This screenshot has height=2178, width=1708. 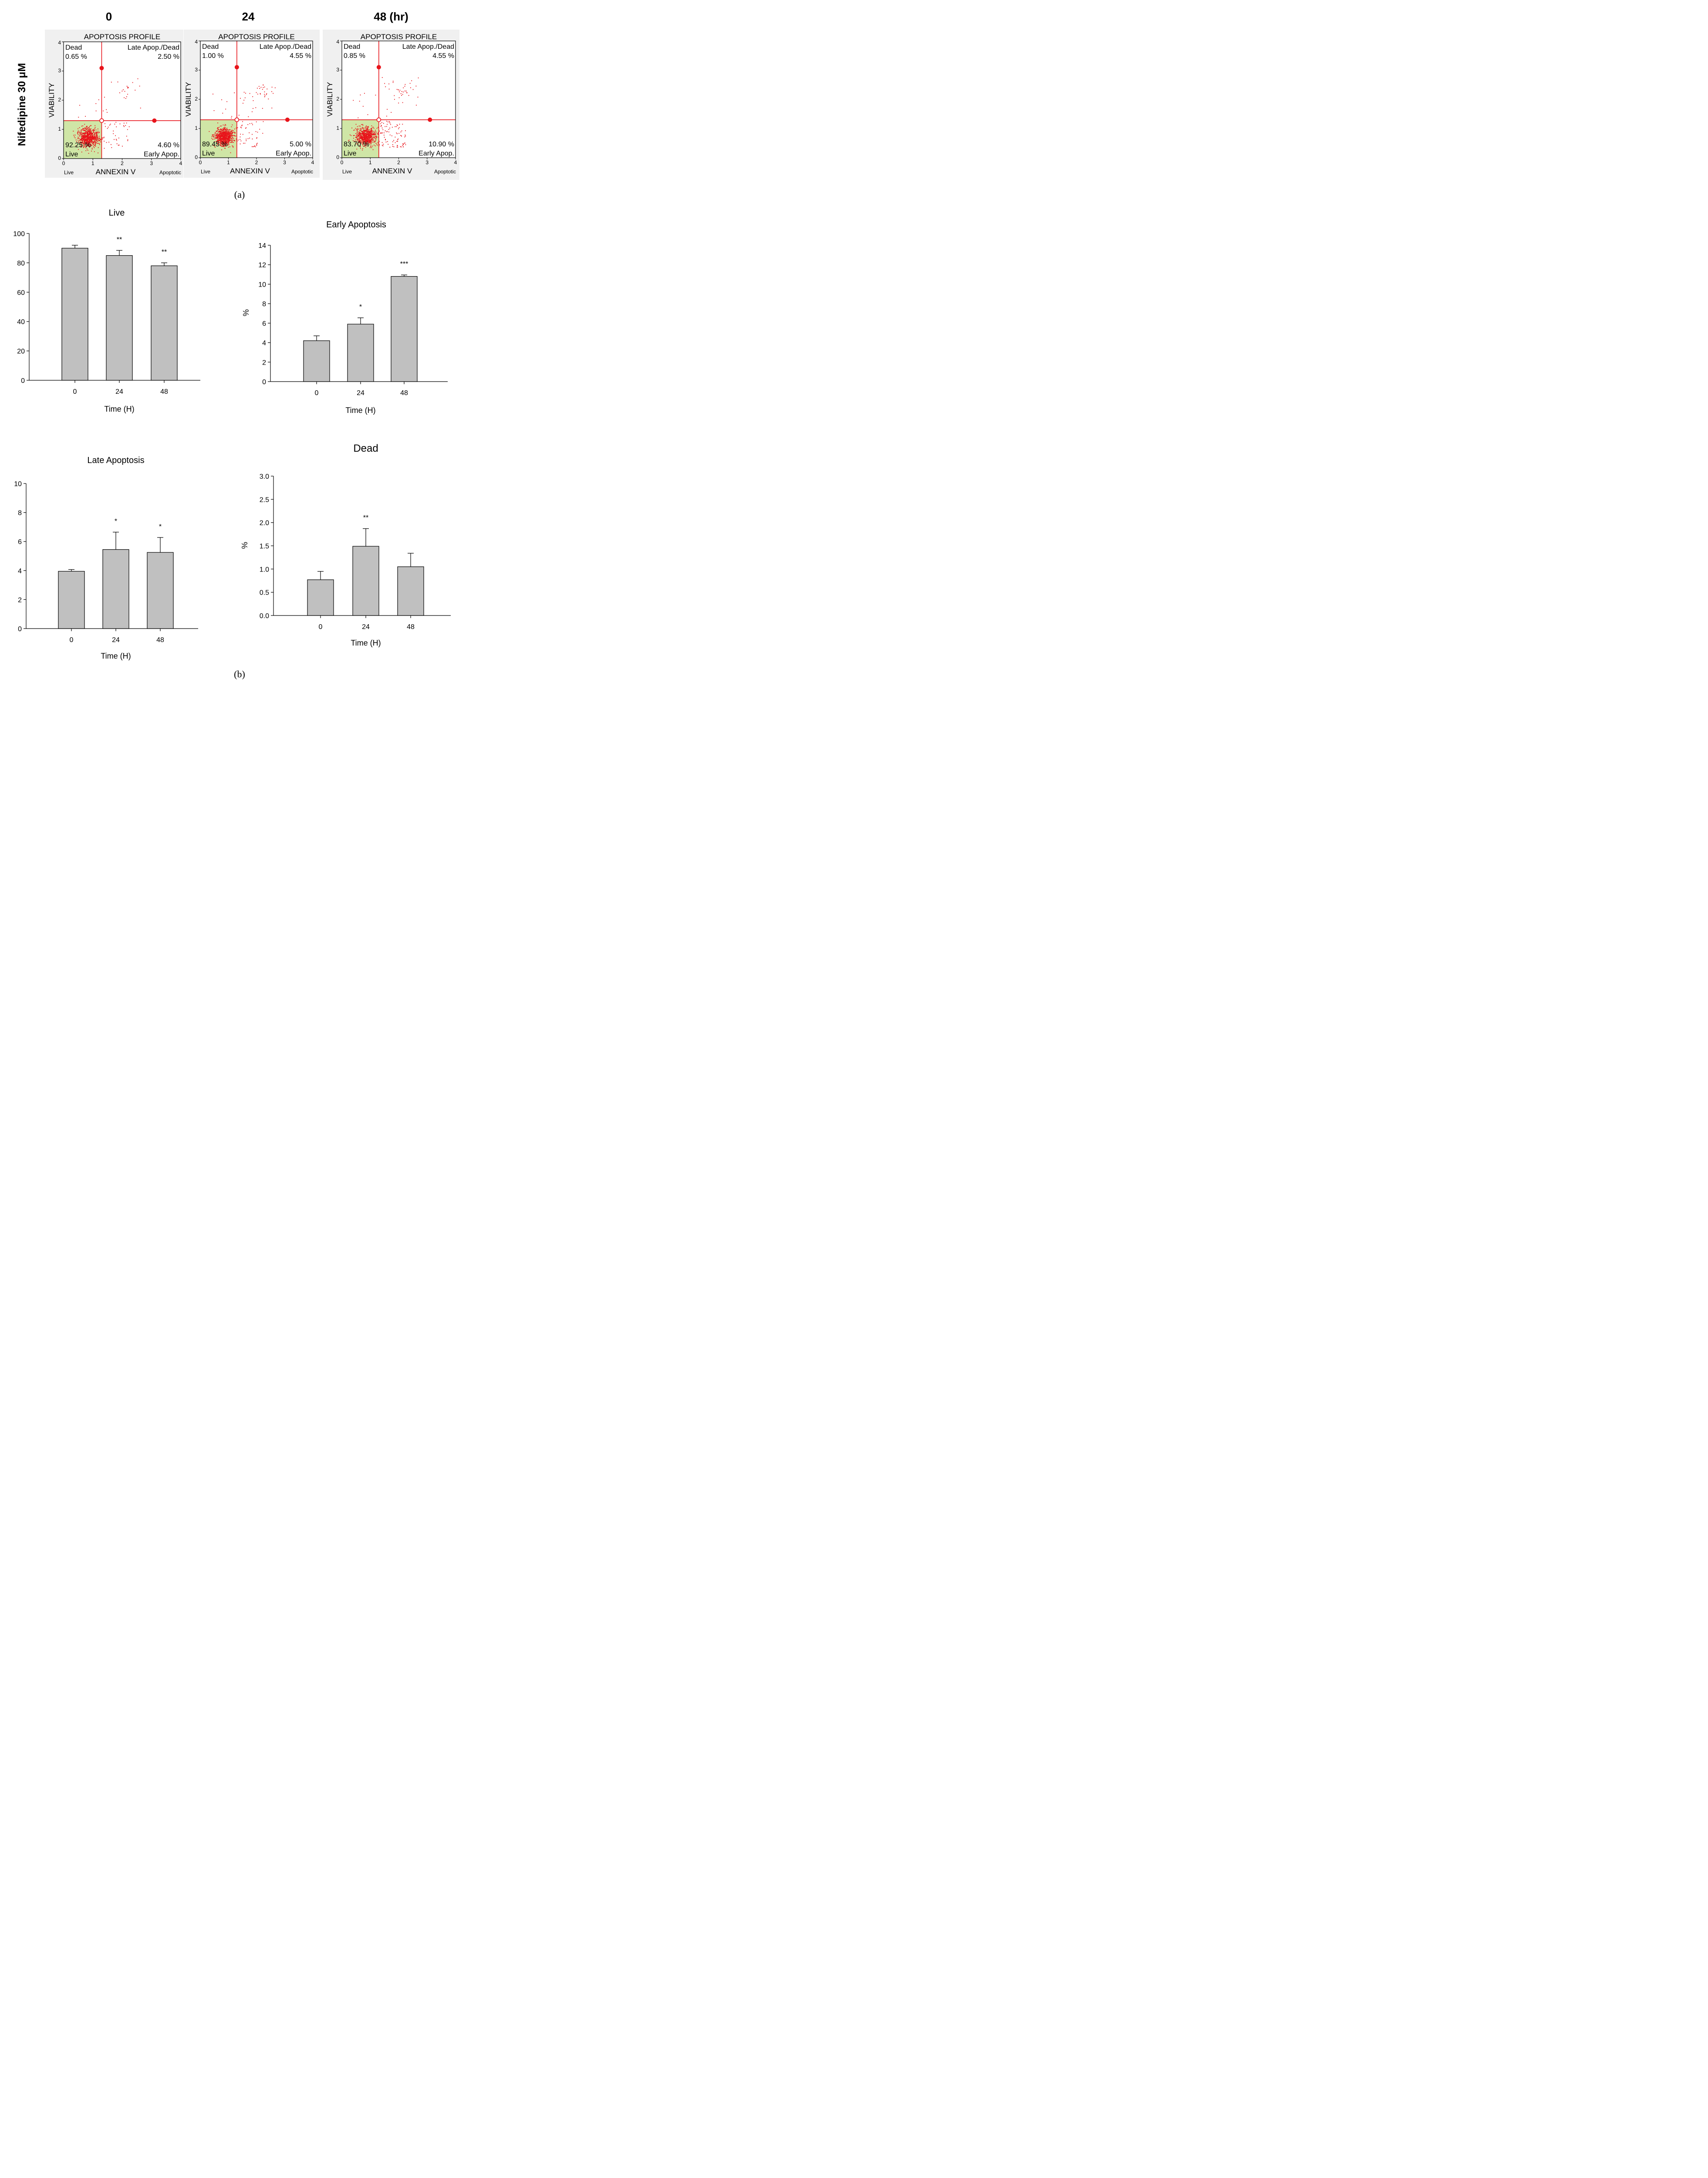 What do you see at coordinates (180, 163) in the screenshot?
I see `x-tick-label: 4` at bounding box center [180, 163].